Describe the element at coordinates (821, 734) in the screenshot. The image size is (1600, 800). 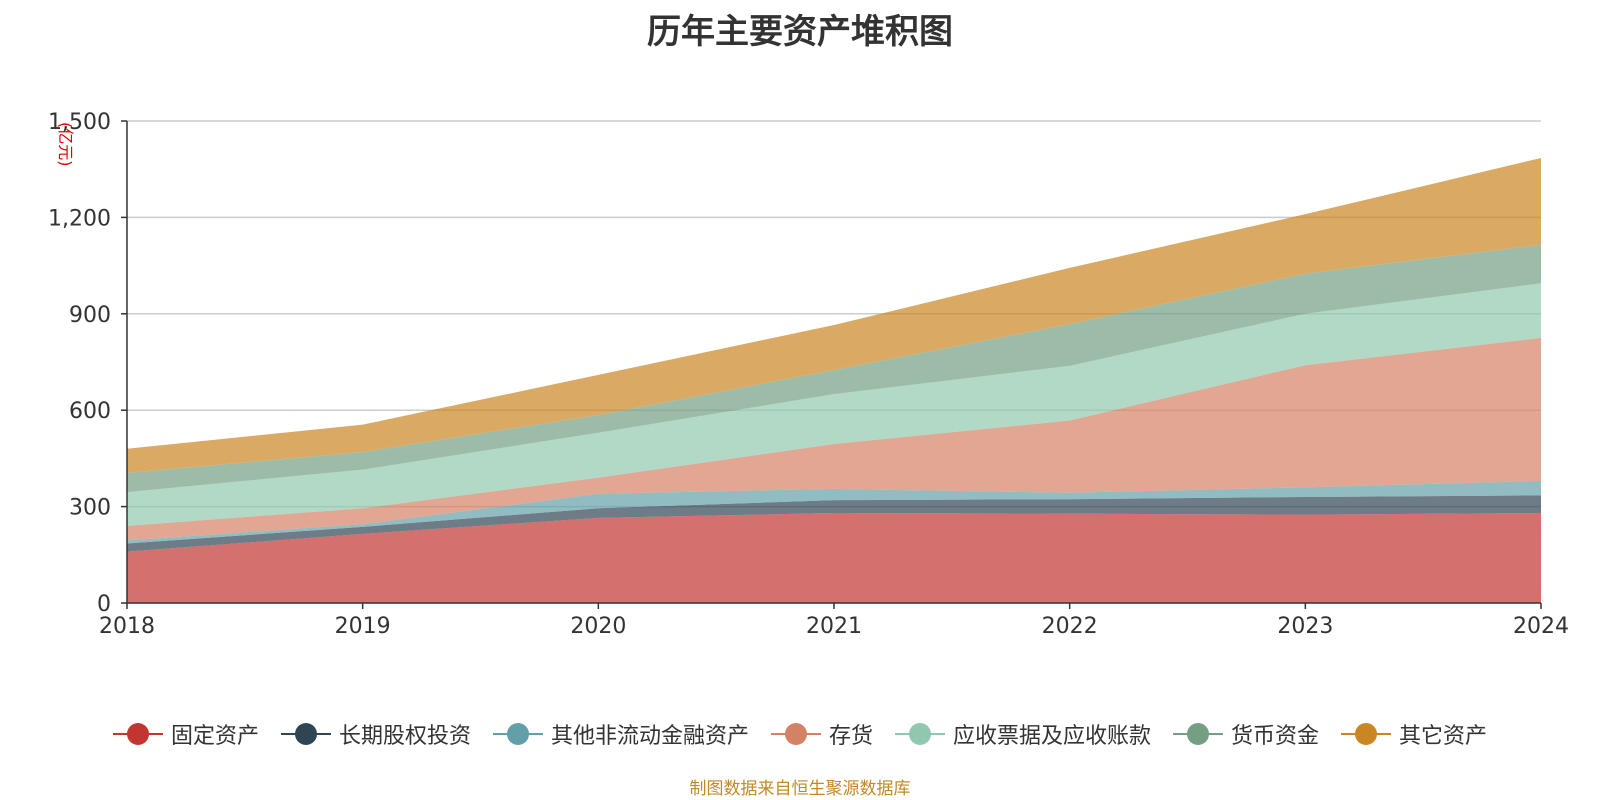
I see `legend-item-4: 存货` at that location.